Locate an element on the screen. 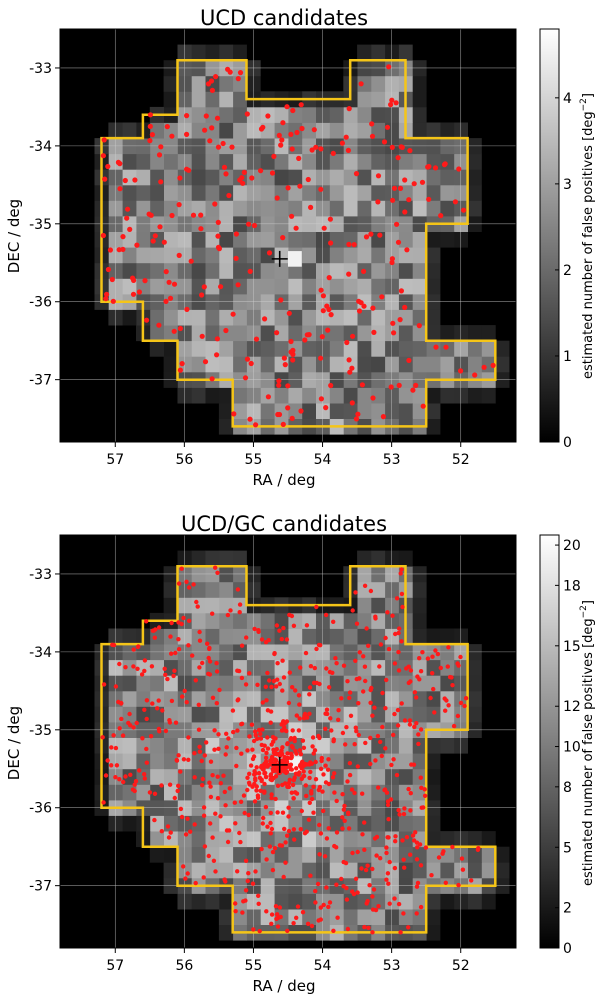 The height and width of the screenshot is (1002, 605). colorbar-tick-label: 2 is located at coordinates (567, 909).